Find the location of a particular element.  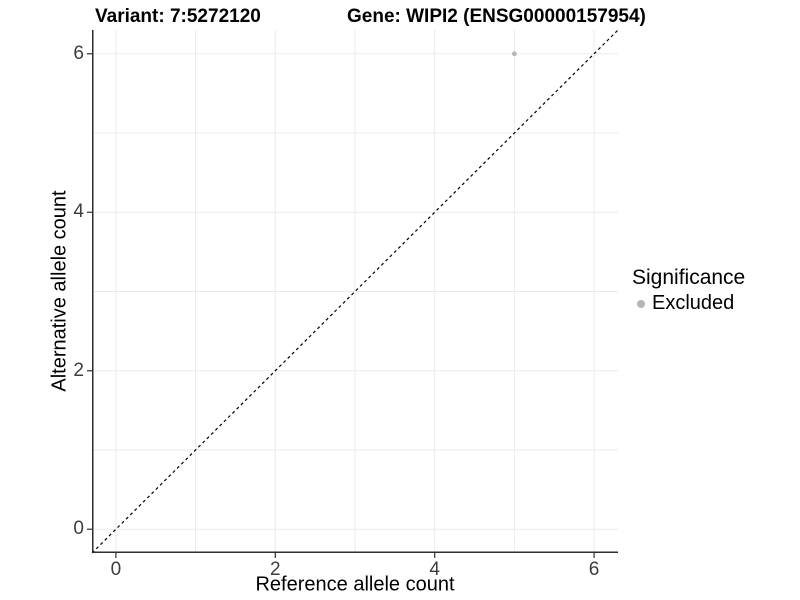

x-axis-title: Reference allele count is located at coordinates (355, 584).